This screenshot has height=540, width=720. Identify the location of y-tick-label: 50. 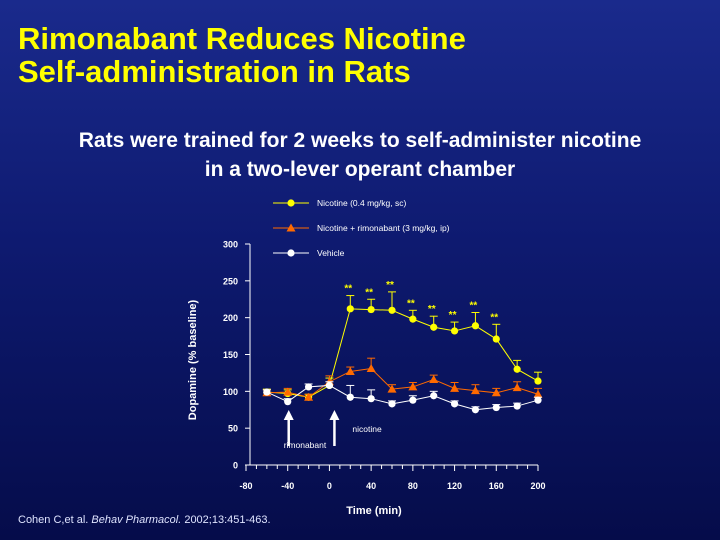
(233, 429).